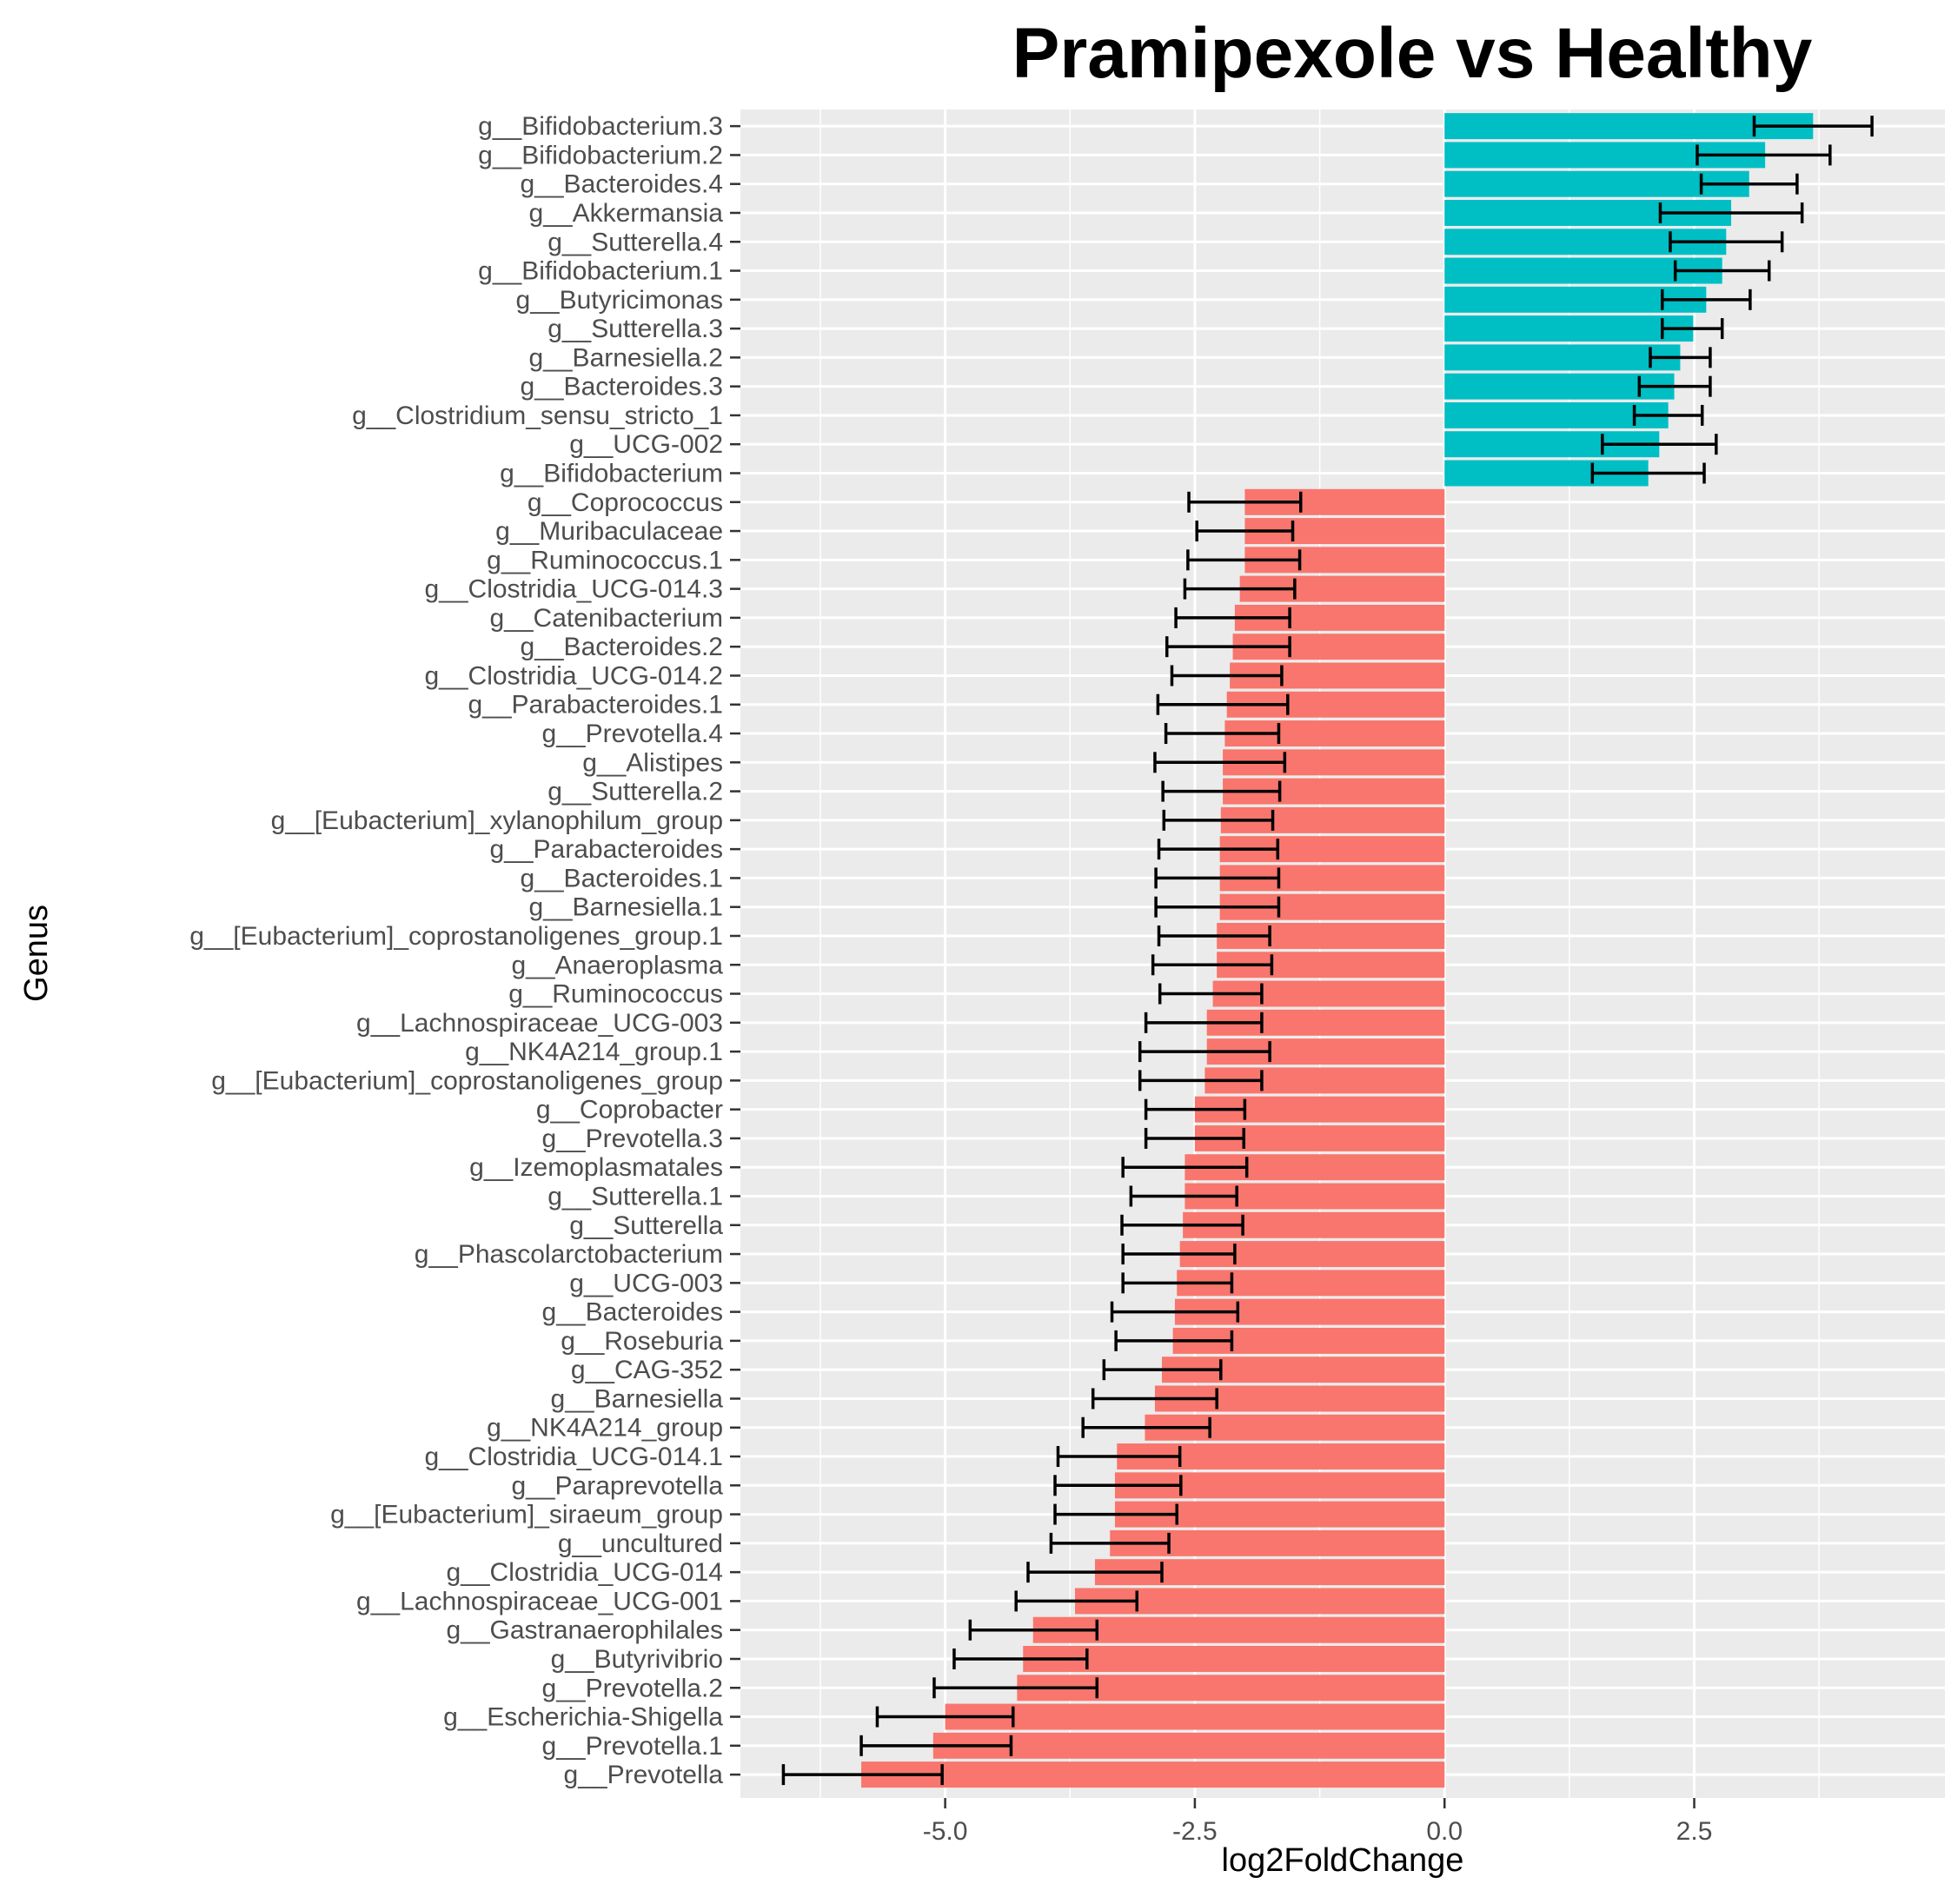 This screenshot has height=1904, width=1951. What do you see at coordinates (646, 1283) in the screenshot?
I see `y-tick-label: g__UCG-003` at bounding box center [646, 1283].